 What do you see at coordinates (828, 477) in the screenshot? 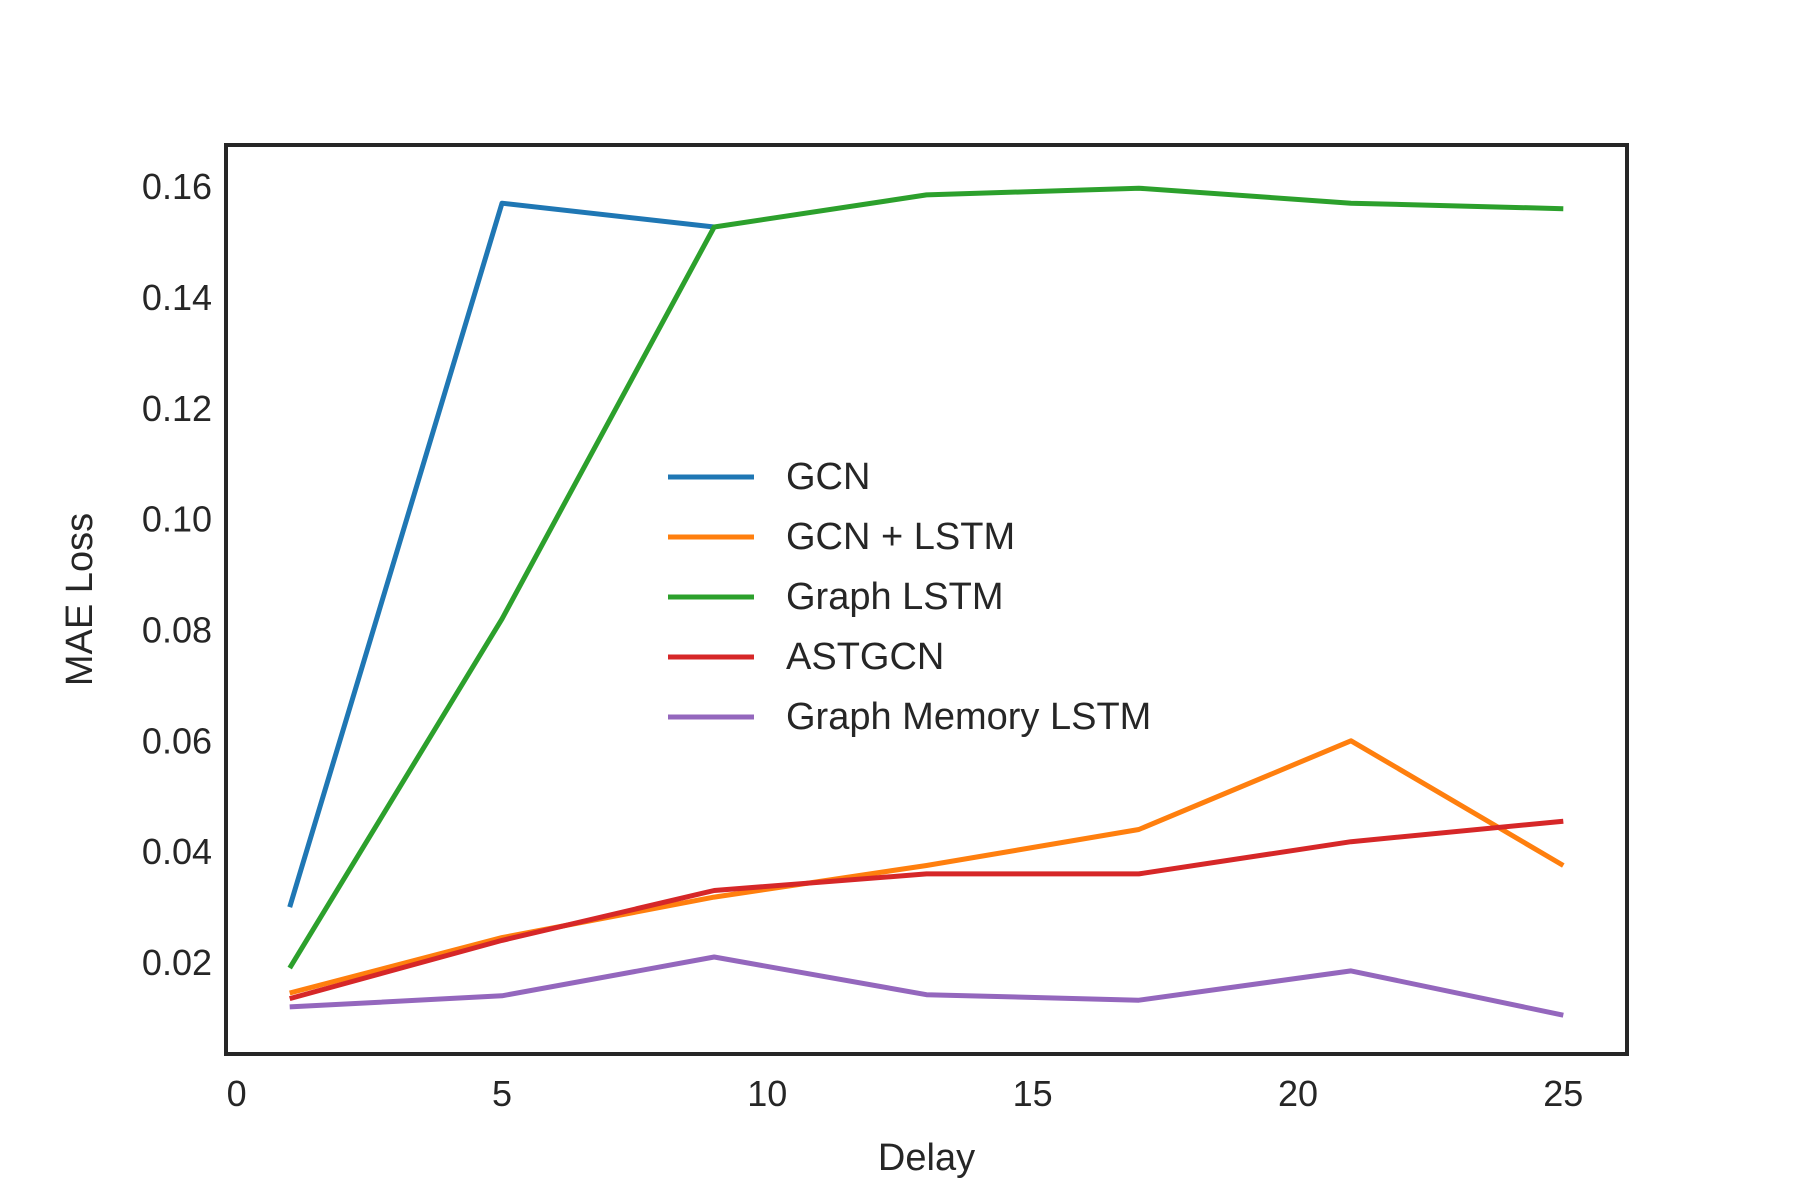
I see `legend-label-gcn: GCN` at bounding box center [828, 477].